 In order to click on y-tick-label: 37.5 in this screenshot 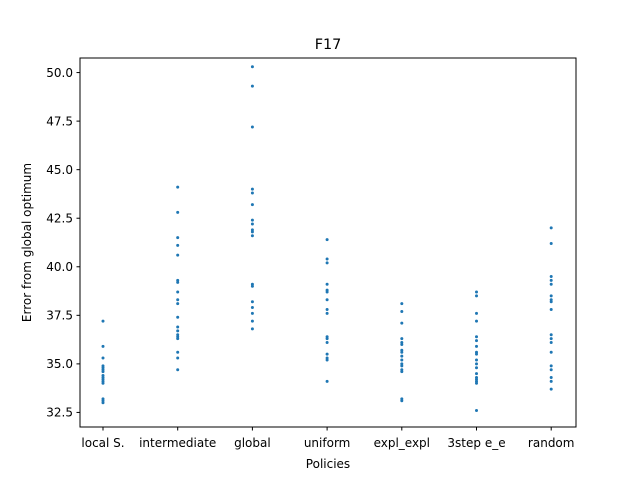, I will do `click(59, 316)`.